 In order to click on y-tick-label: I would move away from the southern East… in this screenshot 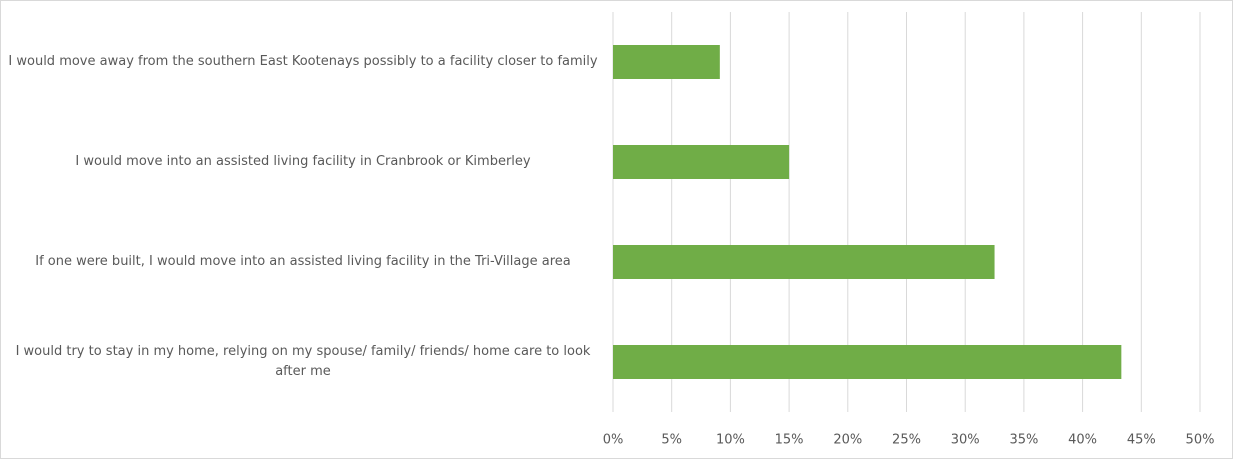, I will do `click(303, 61)`.